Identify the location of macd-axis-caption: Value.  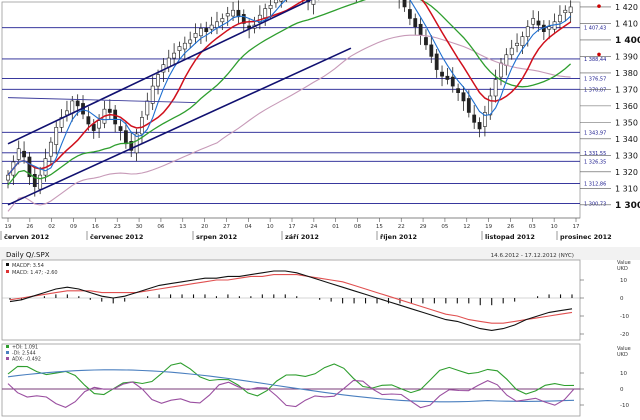
(624, 263).